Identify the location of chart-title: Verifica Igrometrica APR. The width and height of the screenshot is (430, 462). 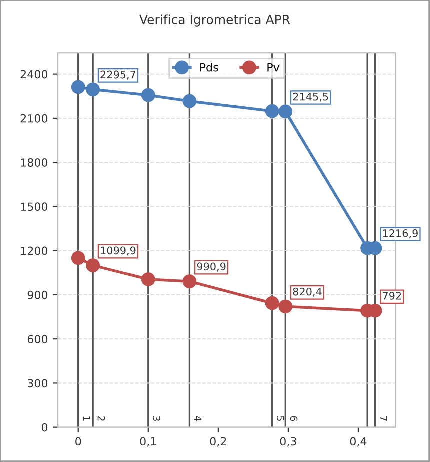
(215, 20).